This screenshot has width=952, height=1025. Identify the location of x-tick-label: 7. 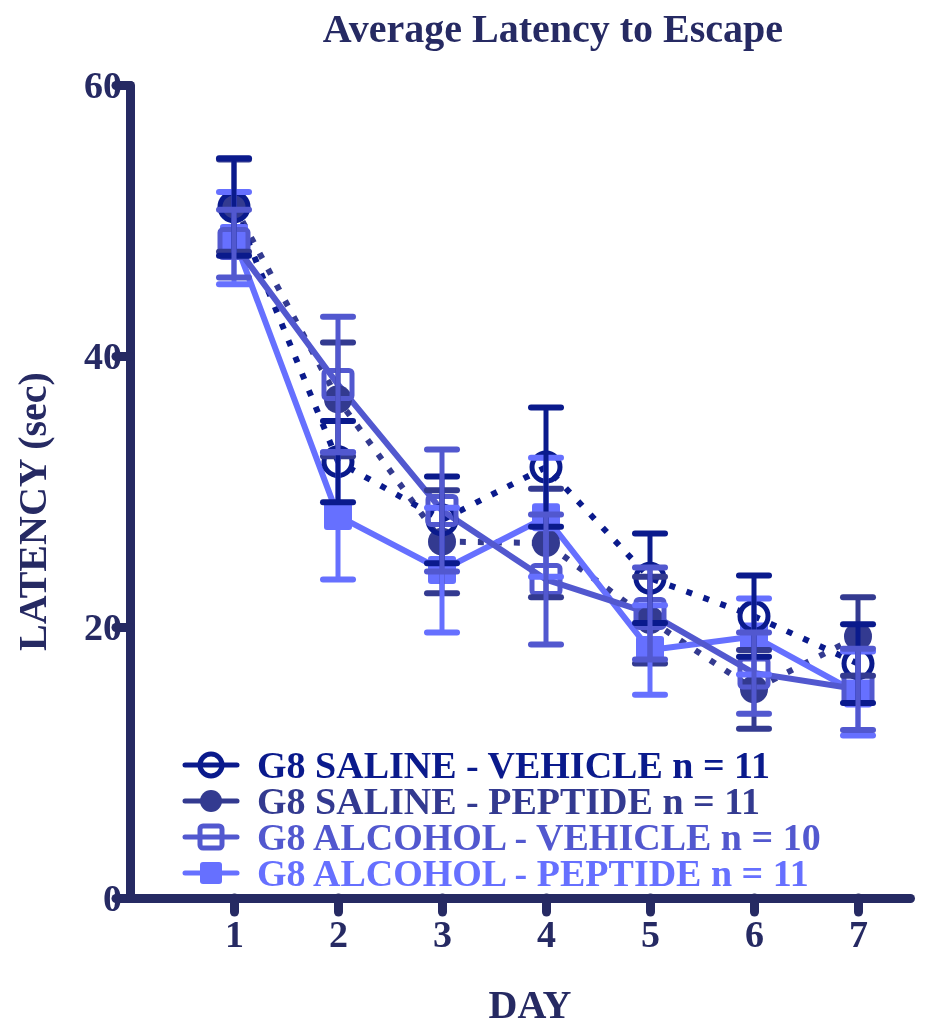
(858, 933).